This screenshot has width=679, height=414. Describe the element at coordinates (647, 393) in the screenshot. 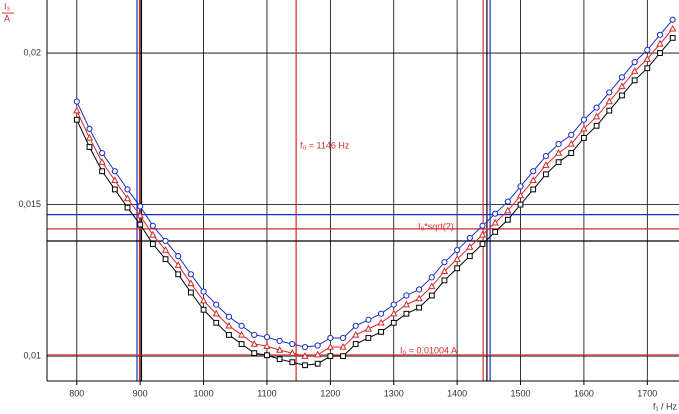

I see `x-tick-label: 1700` at that location.